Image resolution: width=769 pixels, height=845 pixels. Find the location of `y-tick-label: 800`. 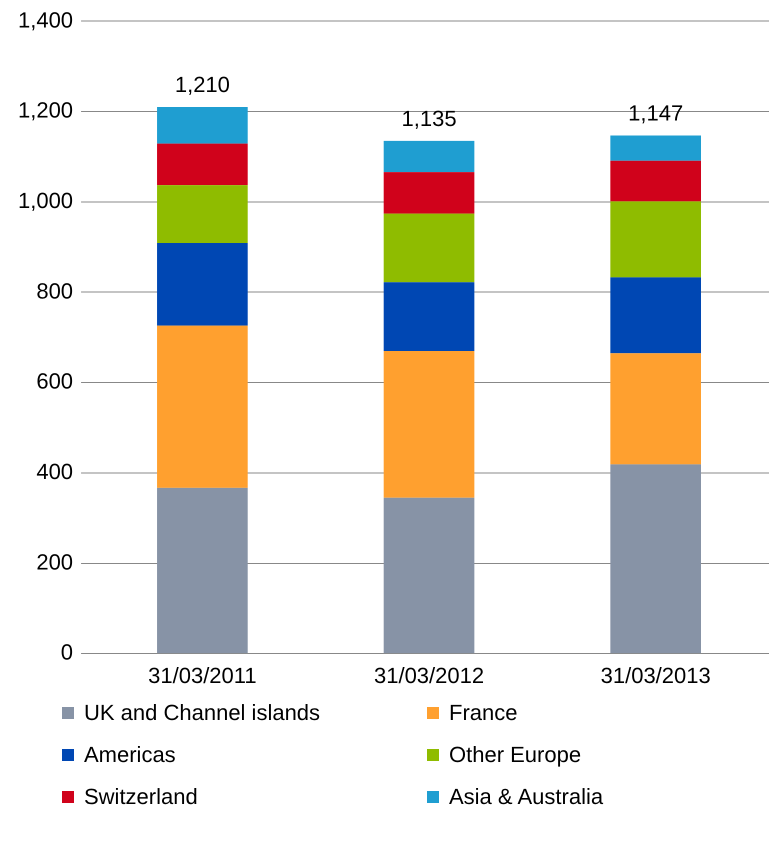

y-tick-label: 800 is located at coordinates (55, 291).